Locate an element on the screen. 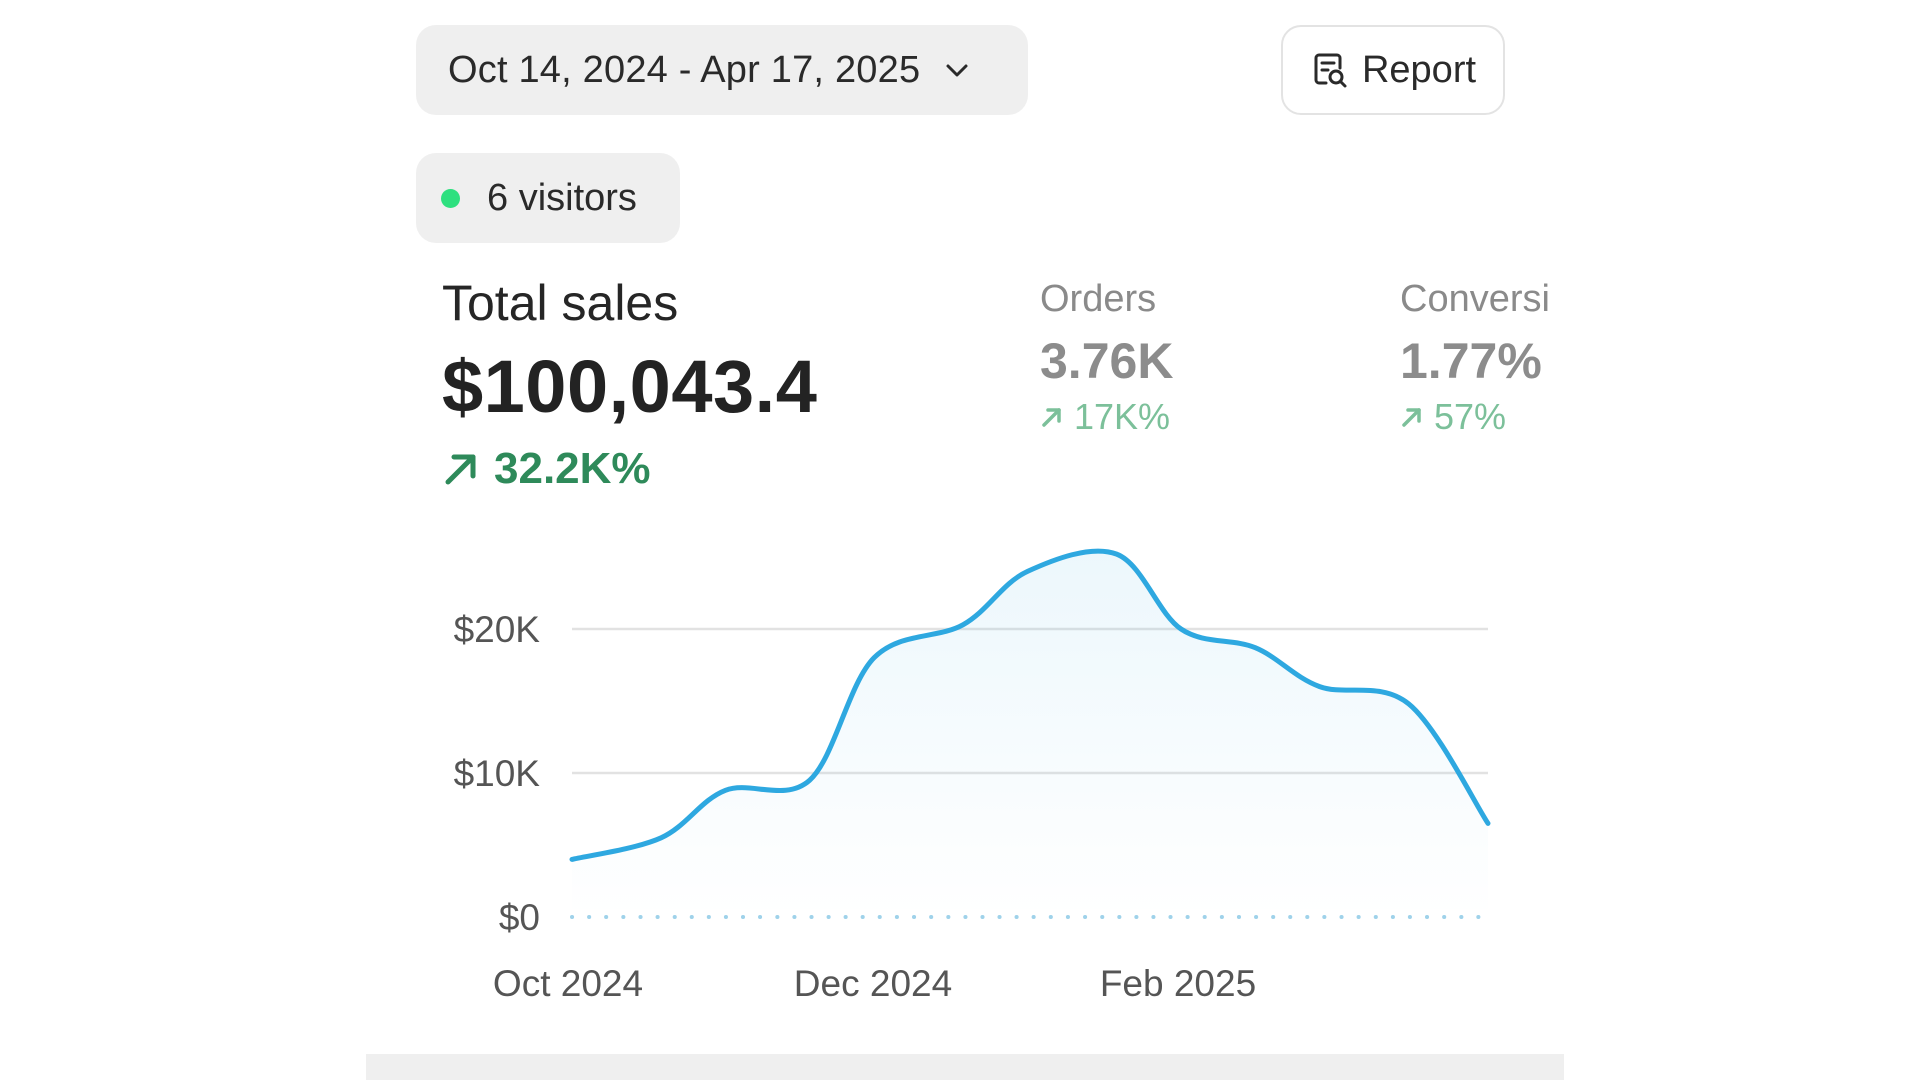 The height and width of the screenshot is (1080, 1920). y-tick-label: $10K is located at coordinates (497, 773).